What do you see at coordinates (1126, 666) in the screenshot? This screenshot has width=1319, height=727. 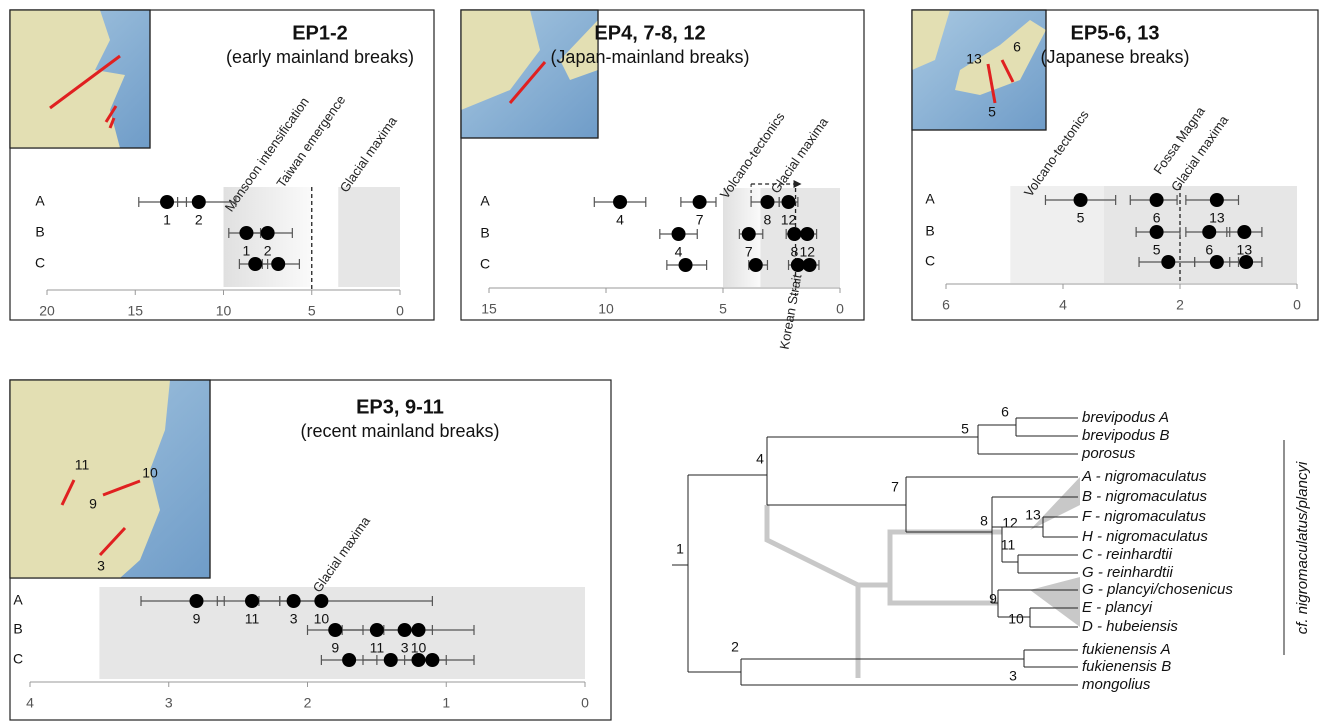 I see `taxon-label: fukienensis B` at bounding box center [1126, 666].